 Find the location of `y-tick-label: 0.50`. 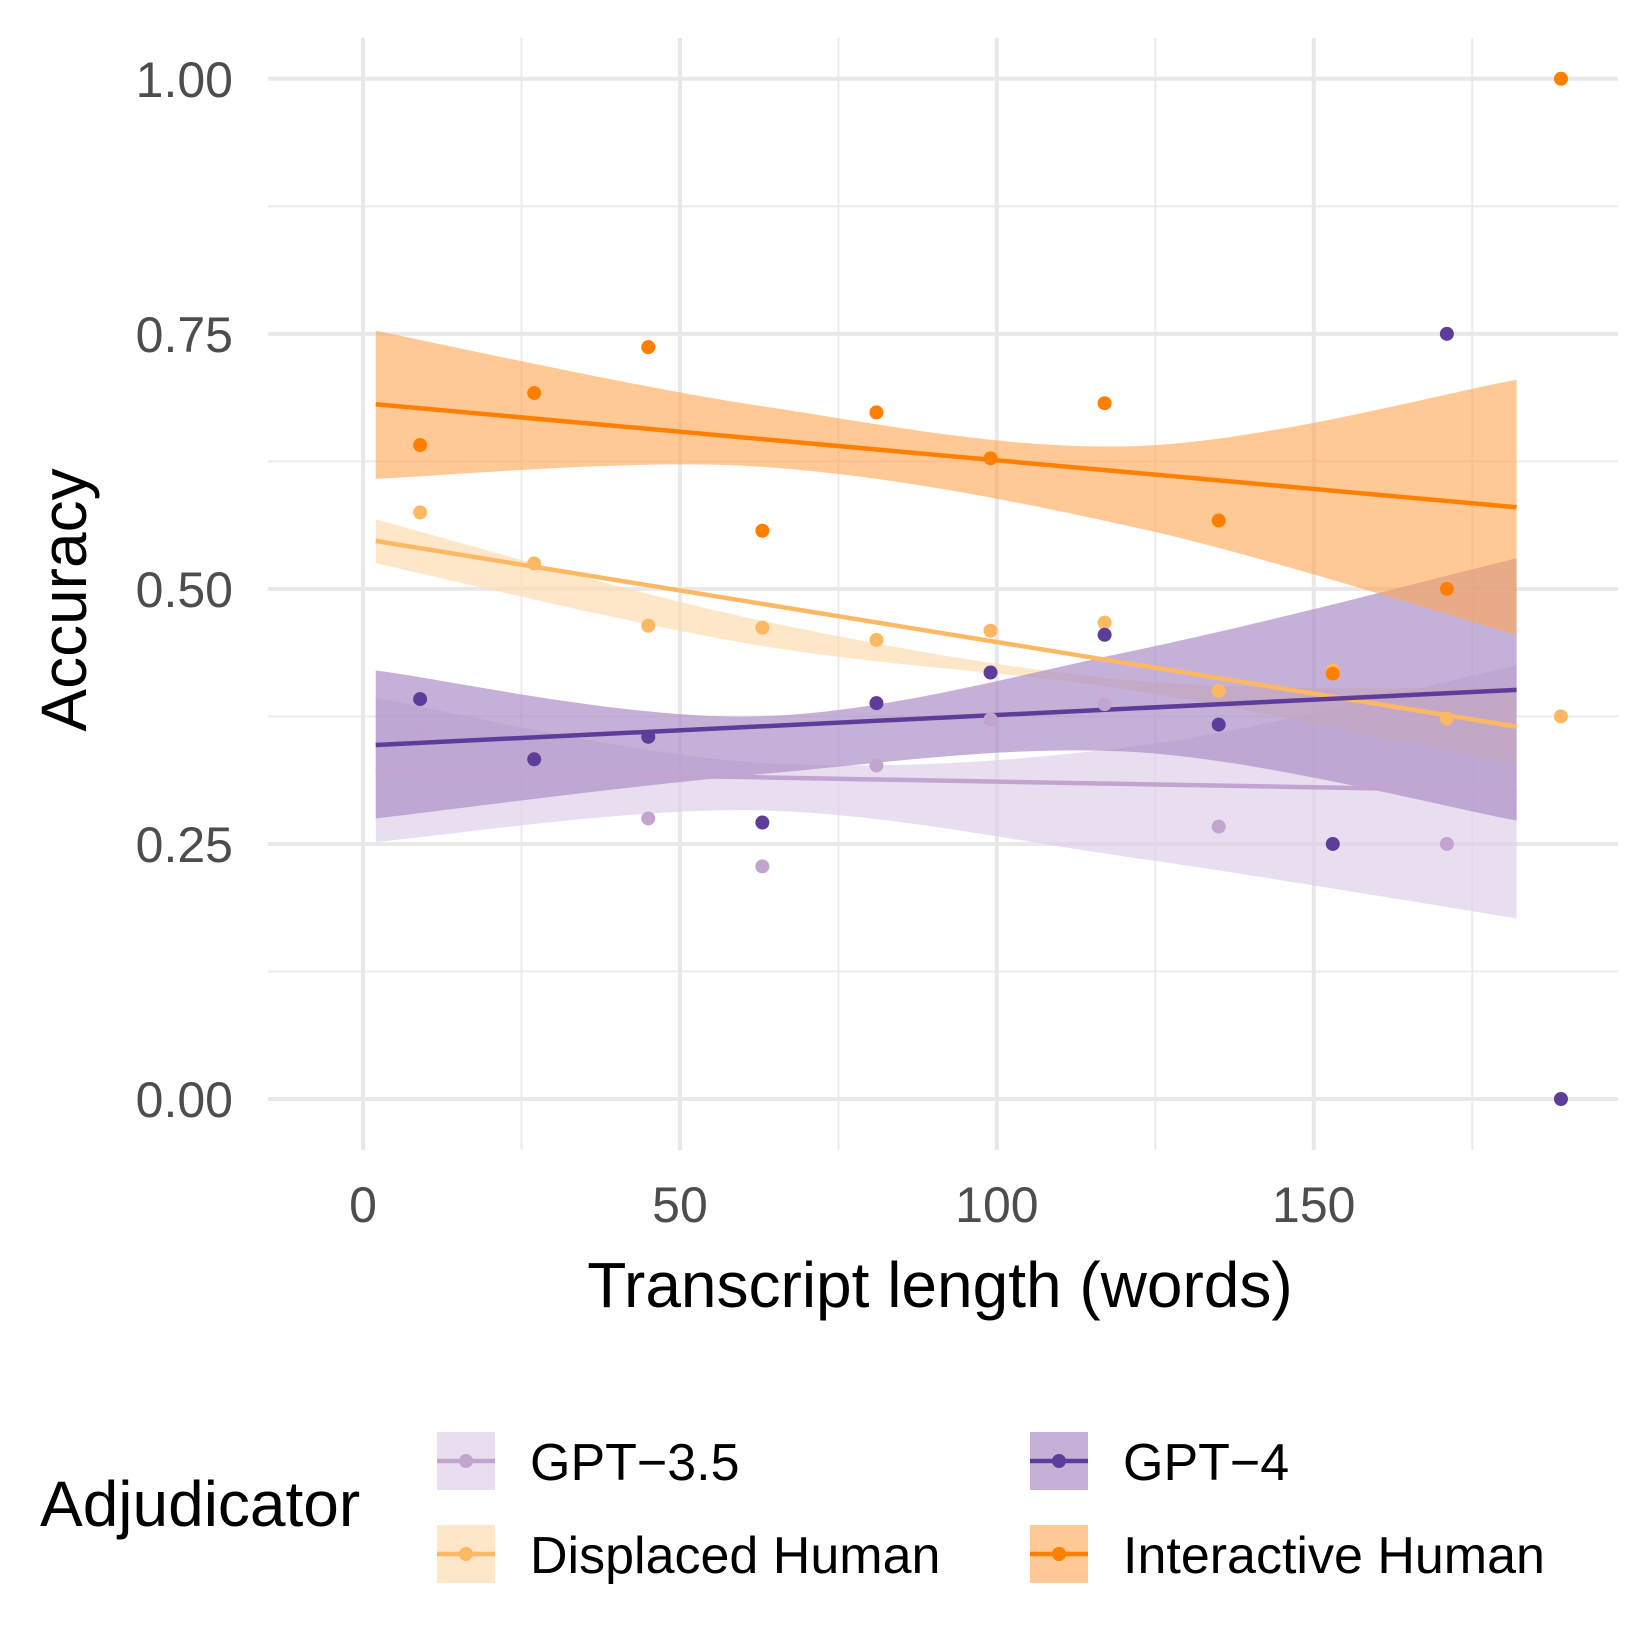

y-tick-label: 0.50 is located at coordinates (184, 590).